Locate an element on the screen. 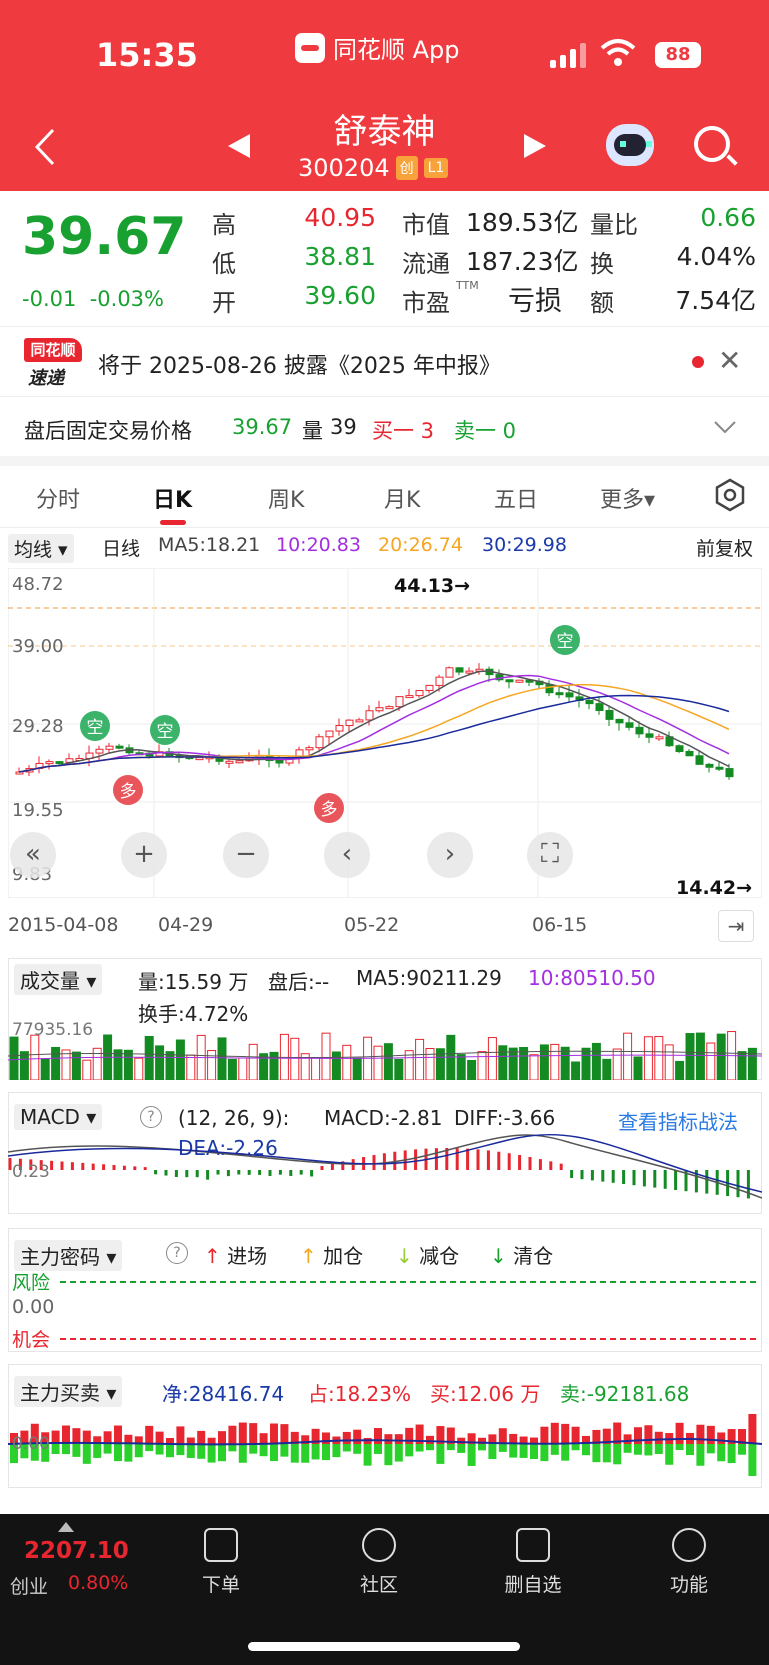  community-button: 社区 is located at coordinates (379, 1562).